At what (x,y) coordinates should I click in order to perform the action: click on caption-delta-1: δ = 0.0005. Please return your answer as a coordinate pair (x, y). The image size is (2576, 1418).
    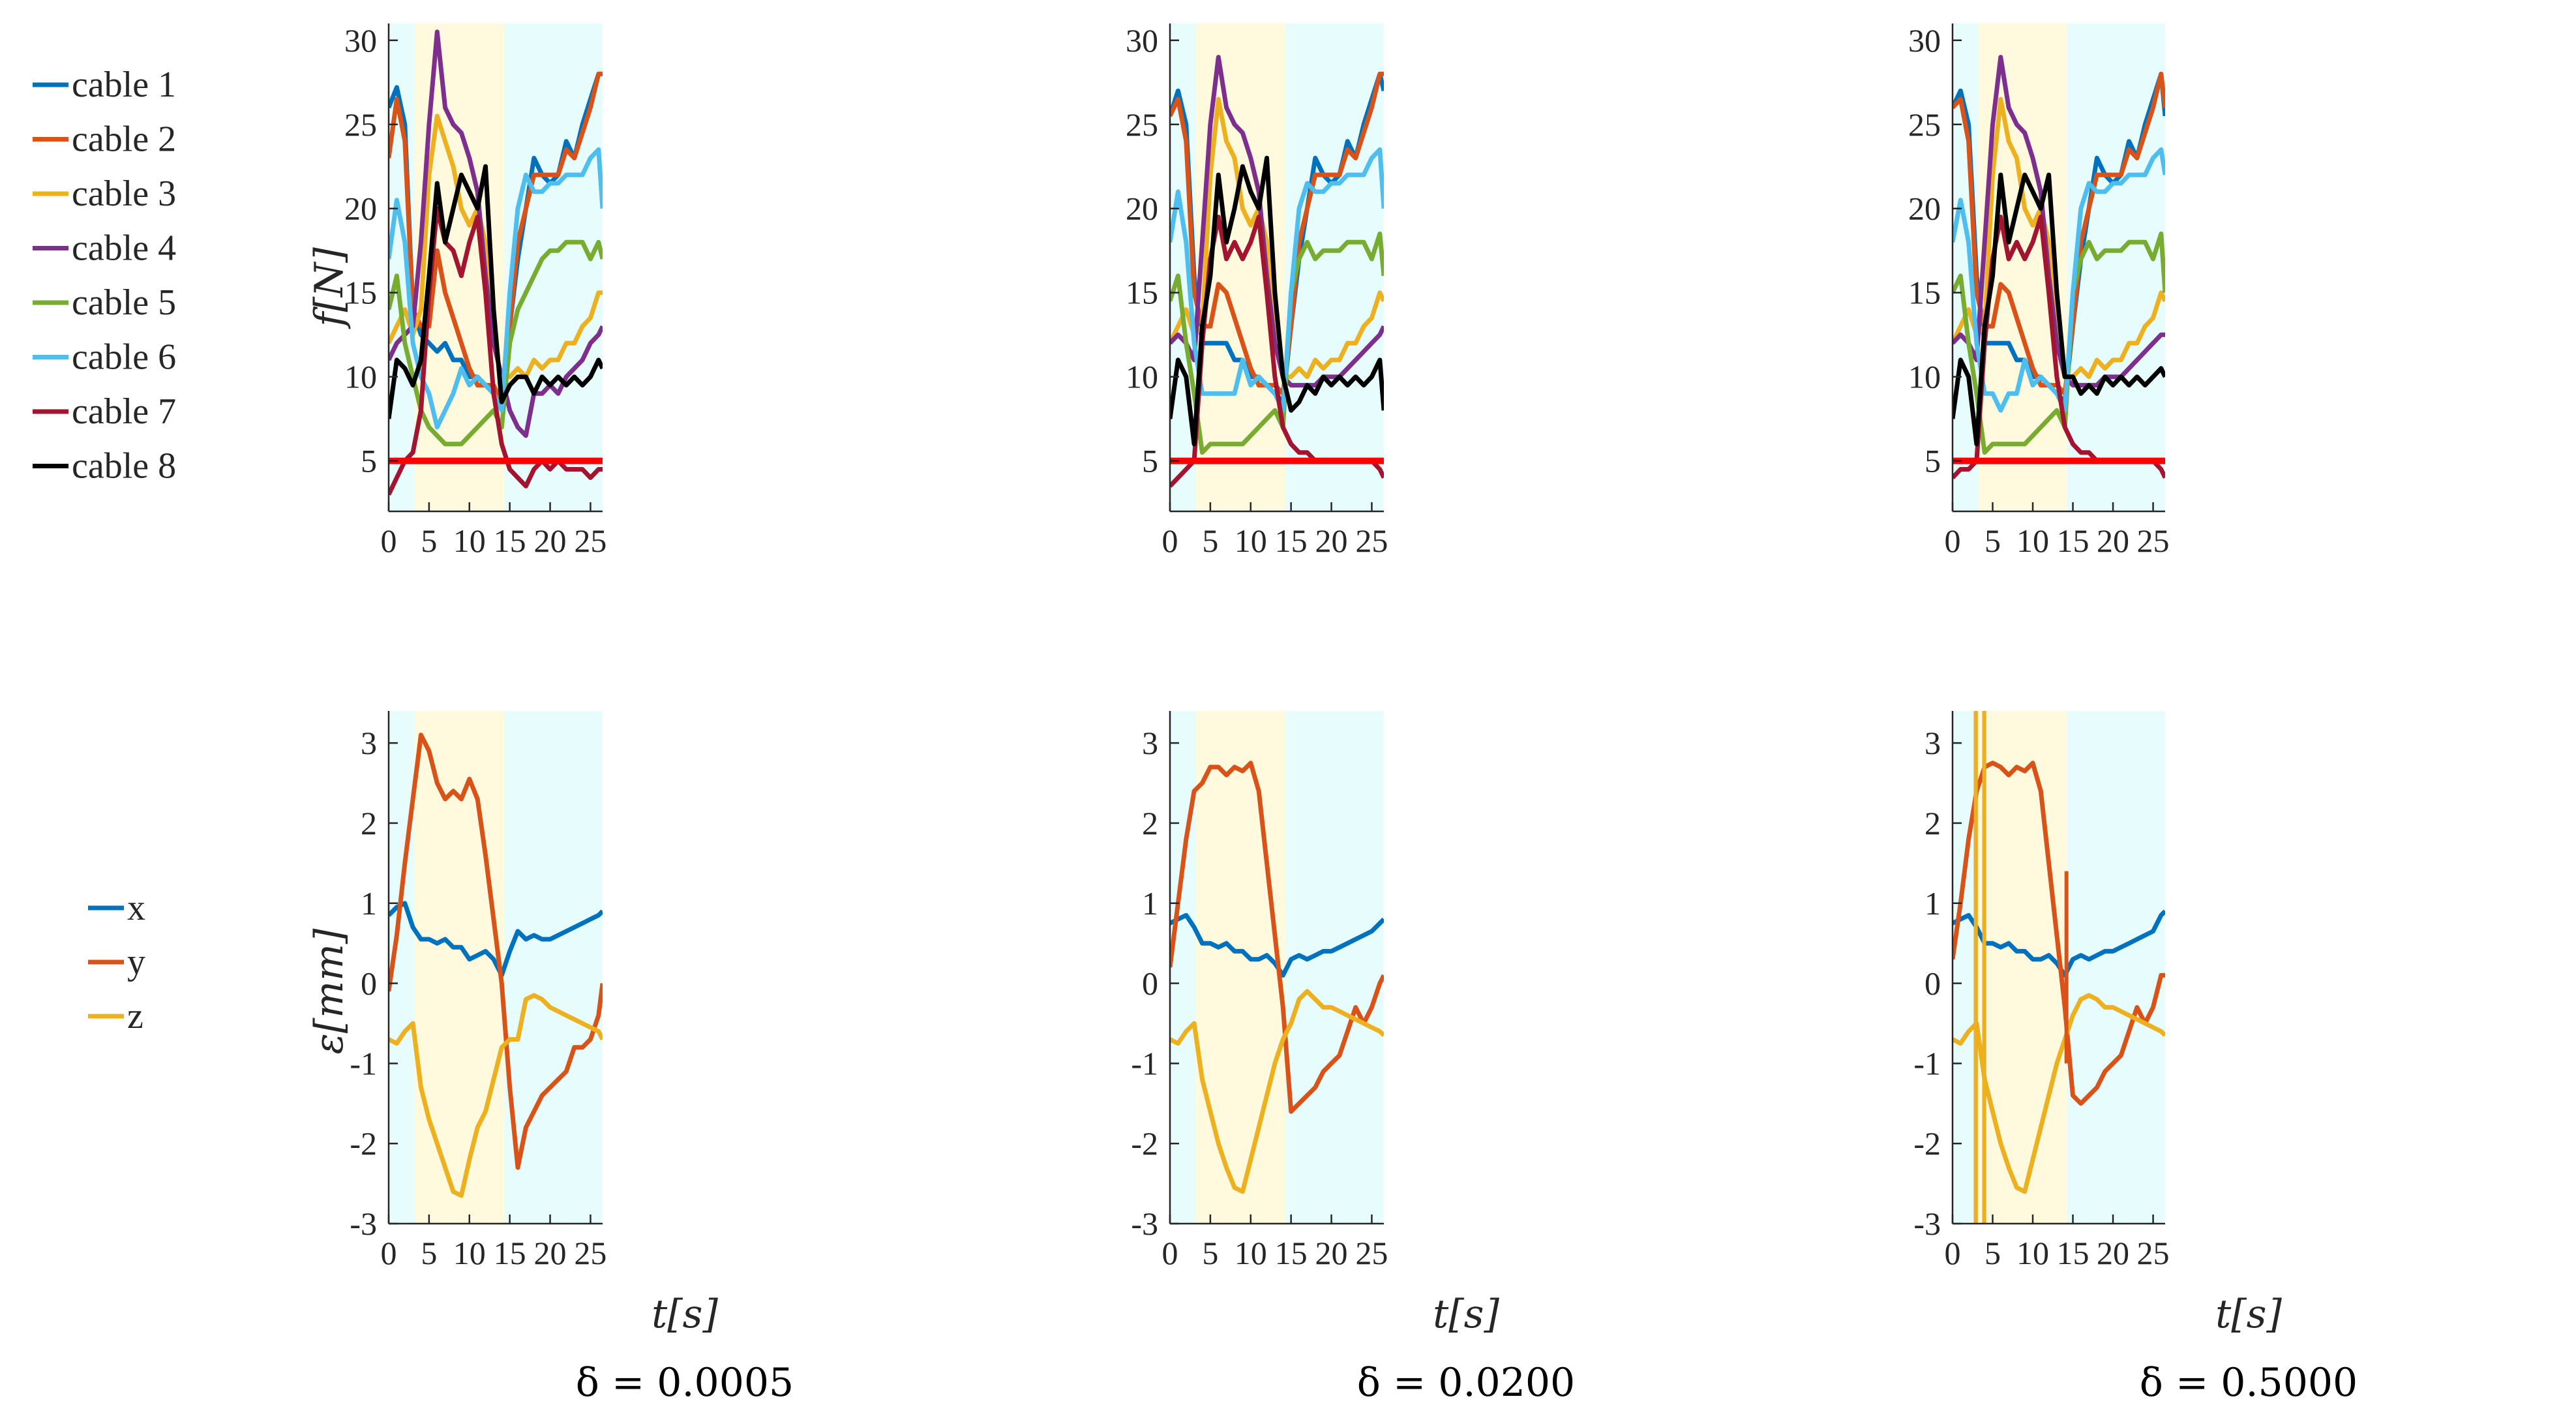
    Looking at the image, I should click on (685, 1383).